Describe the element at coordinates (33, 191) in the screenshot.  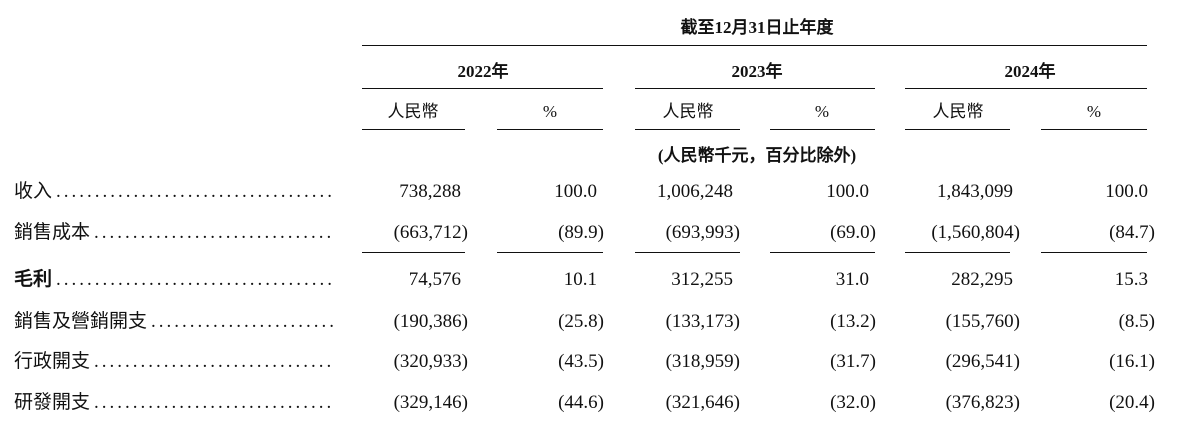
I see `label-text: 收入` at that location.